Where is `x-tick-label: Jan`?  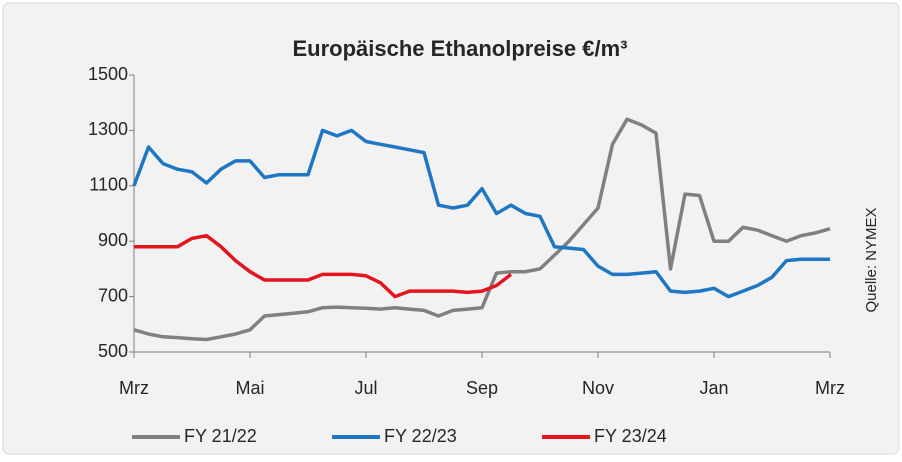 x-tick-label: Jan is located at coordinates (713, 388).